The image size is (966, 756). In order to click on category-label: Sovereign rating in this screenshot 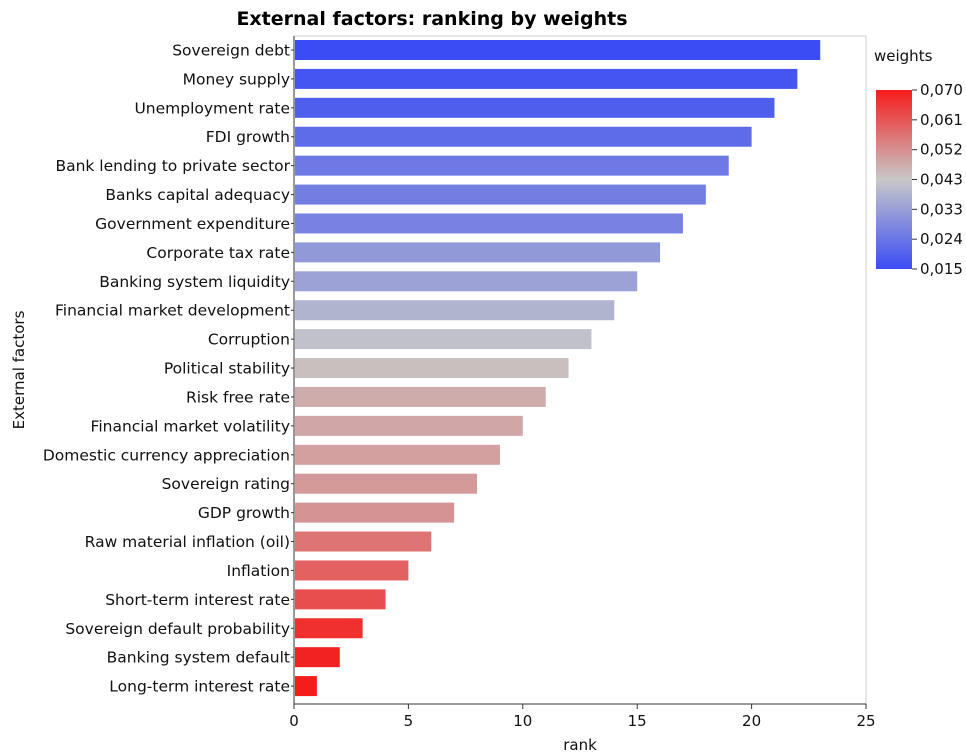, I will do `click(226, 484)`.